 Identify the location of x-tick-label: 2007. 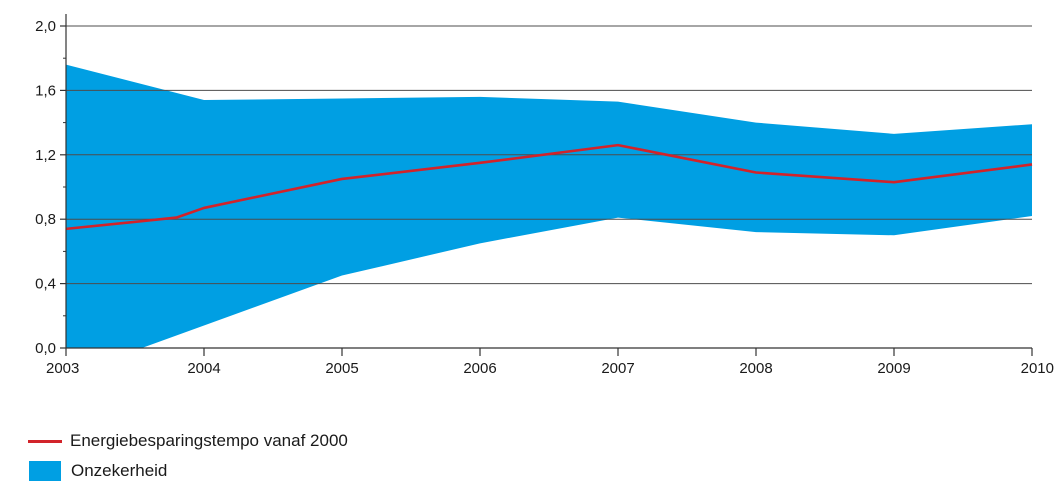
(617, 368).